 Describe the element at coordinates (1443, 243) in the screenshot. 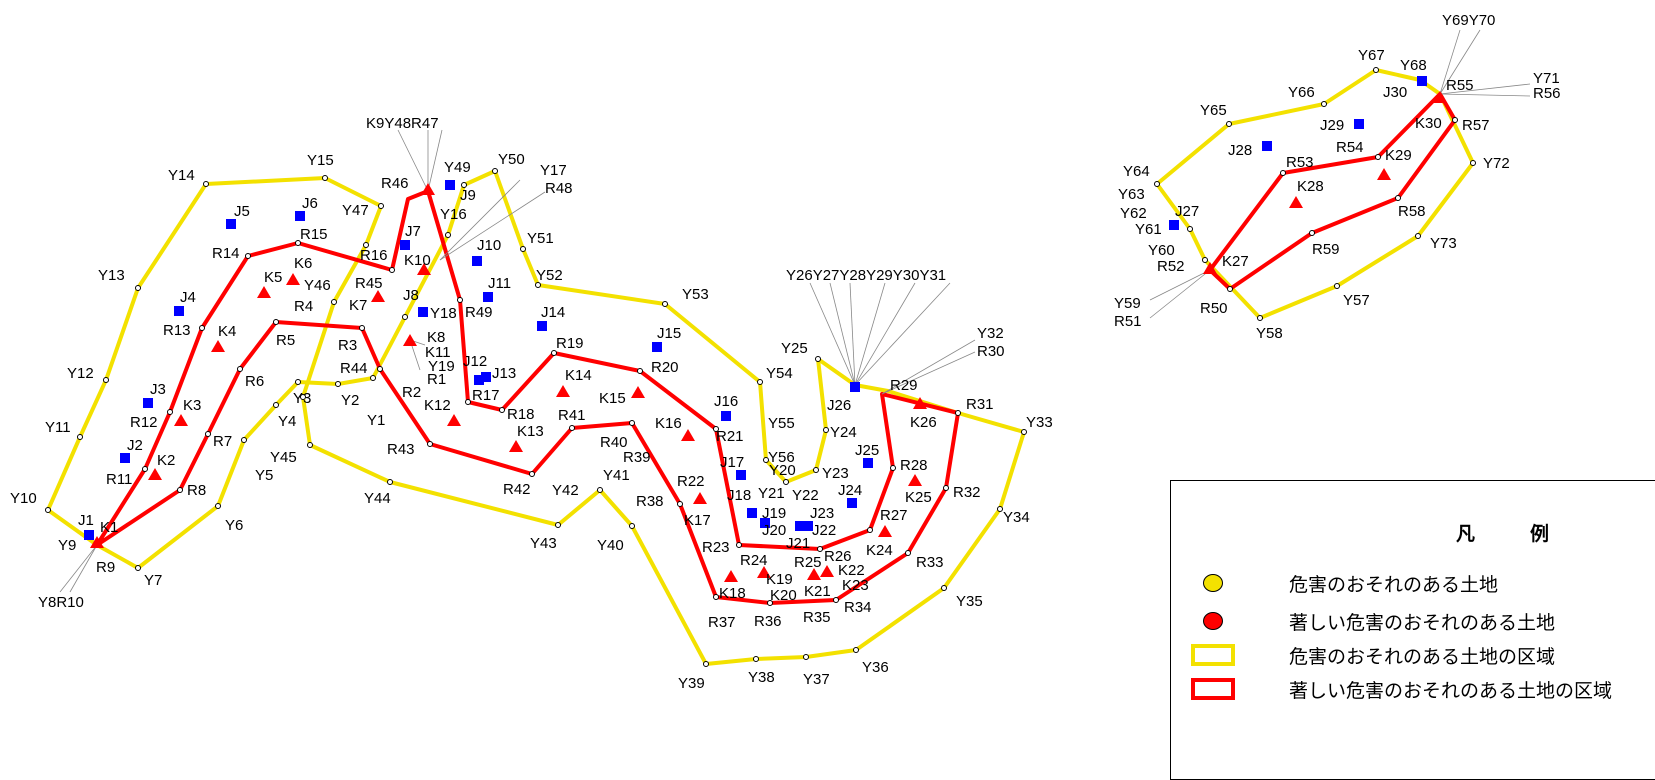

I see `map-label: Y73` at that location.